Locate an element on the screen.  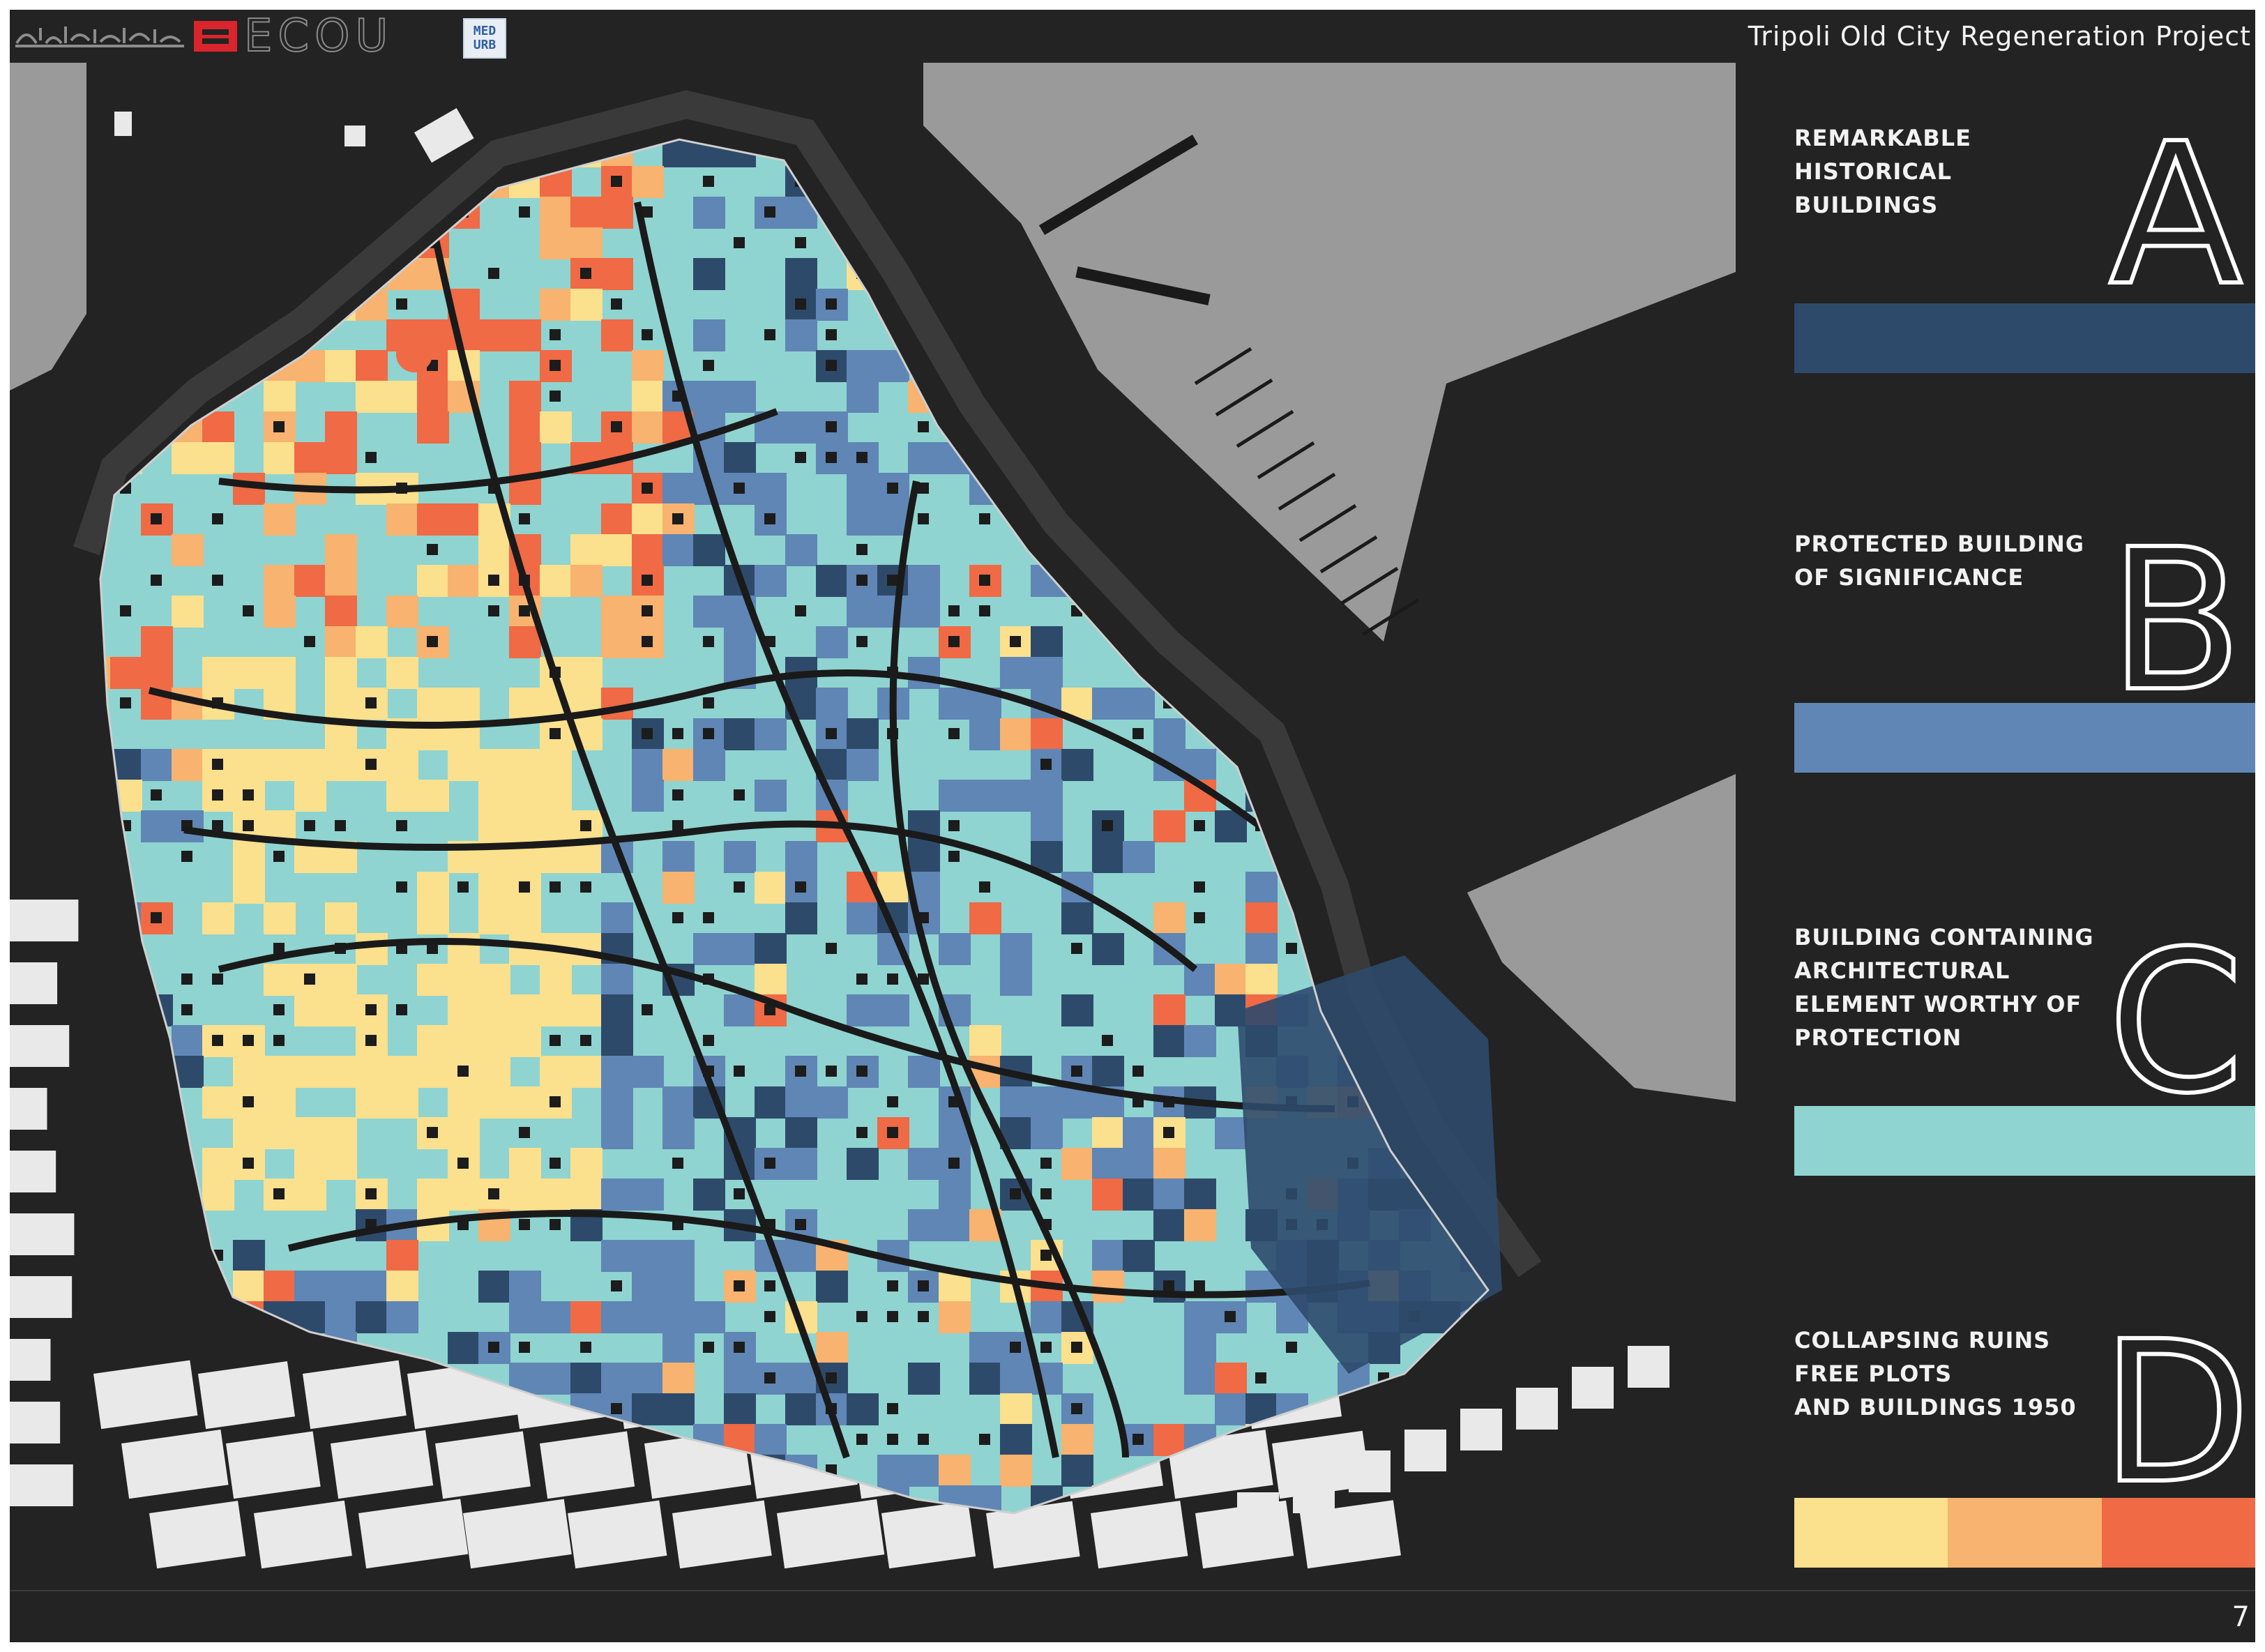
pier-line is located at coordinates (1265, 428).